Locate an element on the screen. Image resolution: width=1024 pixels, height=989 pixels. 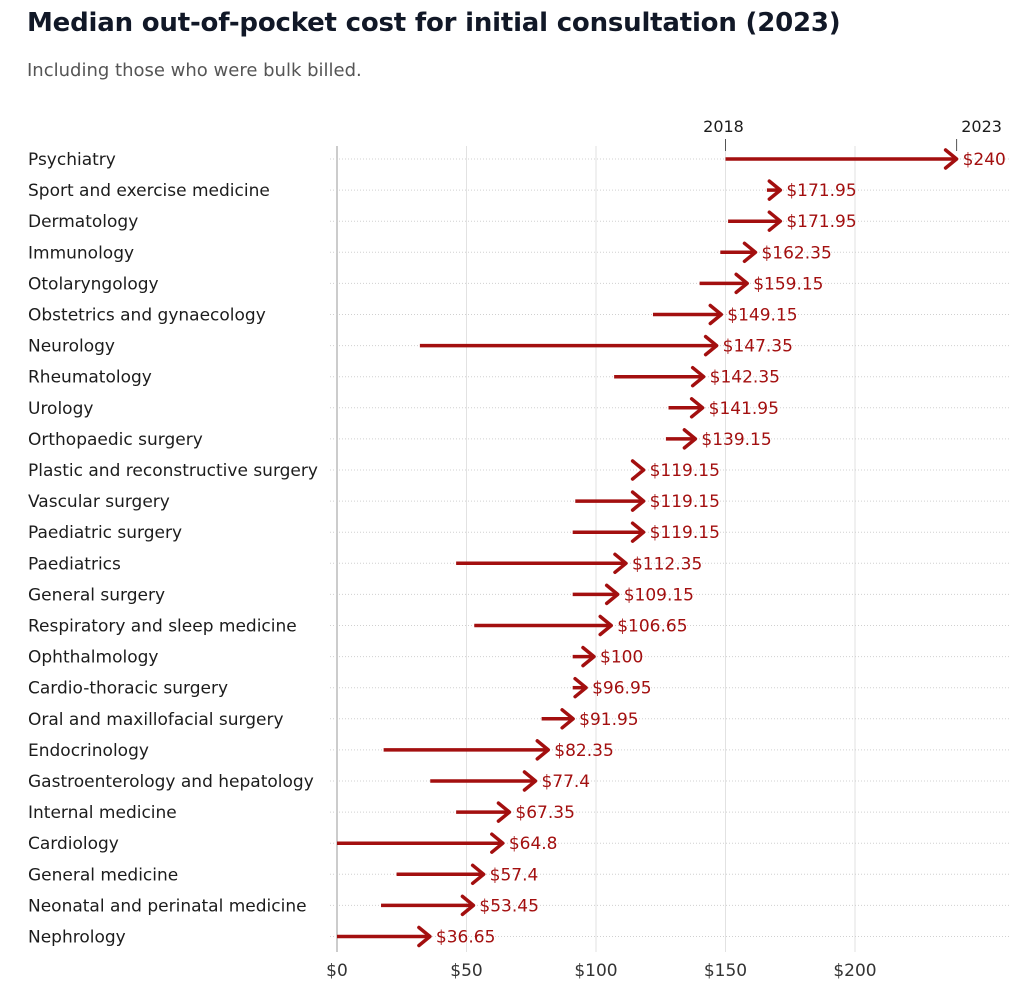
value-label: $53.45 is located at coordinates (508, 906).